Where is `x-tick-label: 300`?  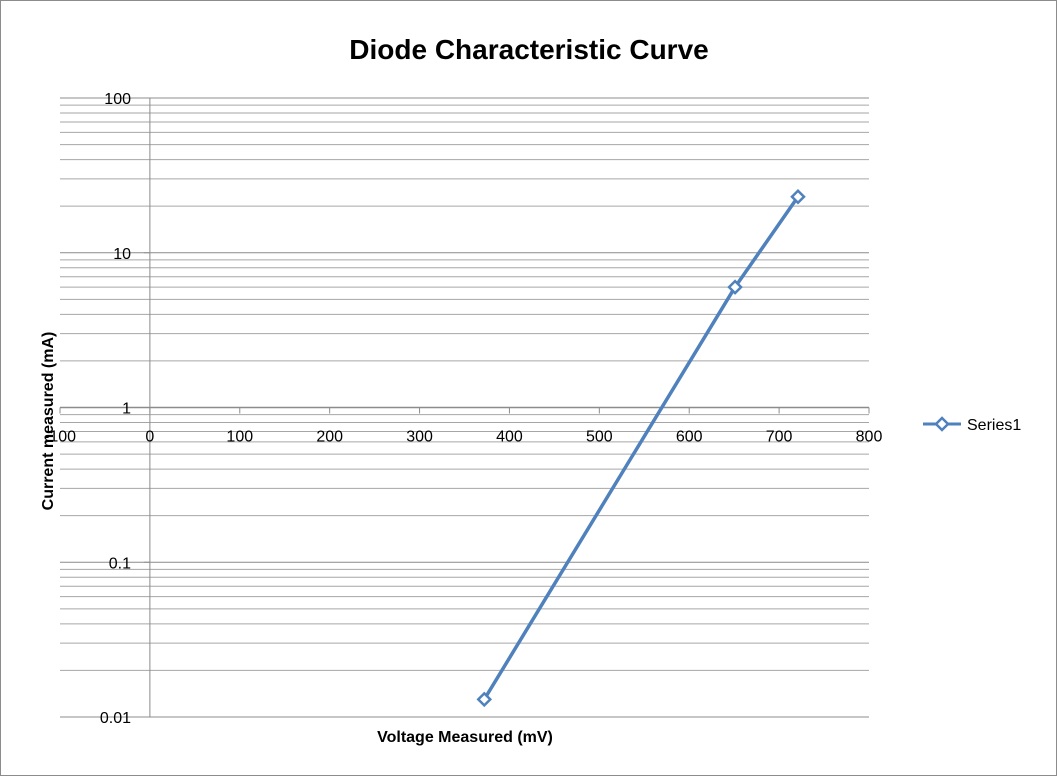 x-tick-label: 300 is located at coordinates (419, 437).